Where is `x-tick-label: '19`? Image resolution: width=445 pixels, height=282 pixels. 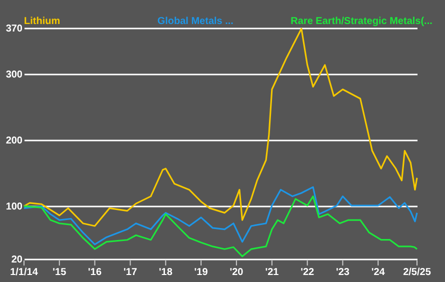
x-tick-label: '19 is located at coordinates (201, 272).